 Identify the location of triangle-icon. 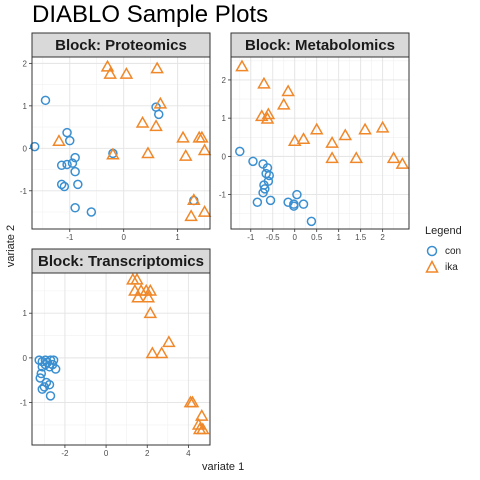
(432, 266).